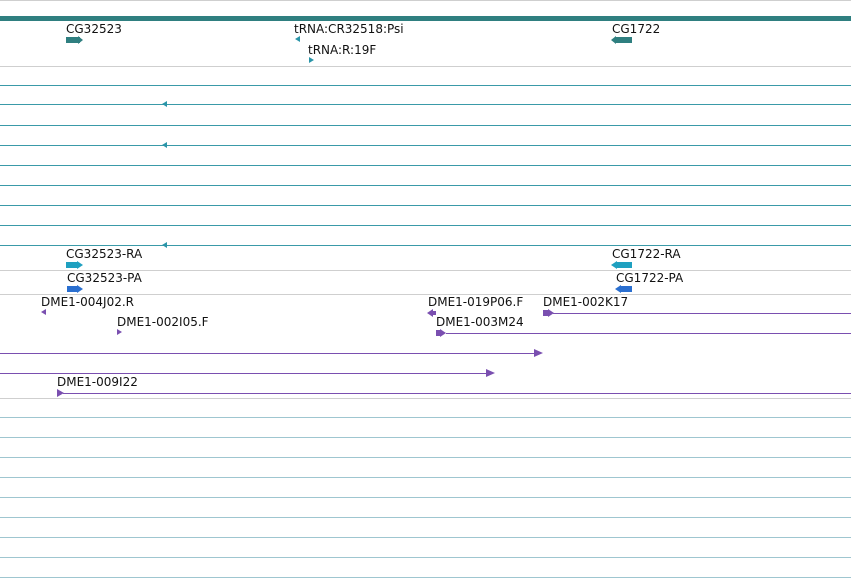  What do you see at coordinates (636, 29) in the screenshot?
I see `gene-label-cg1722: CG1722` at bounding box center [636, 29].